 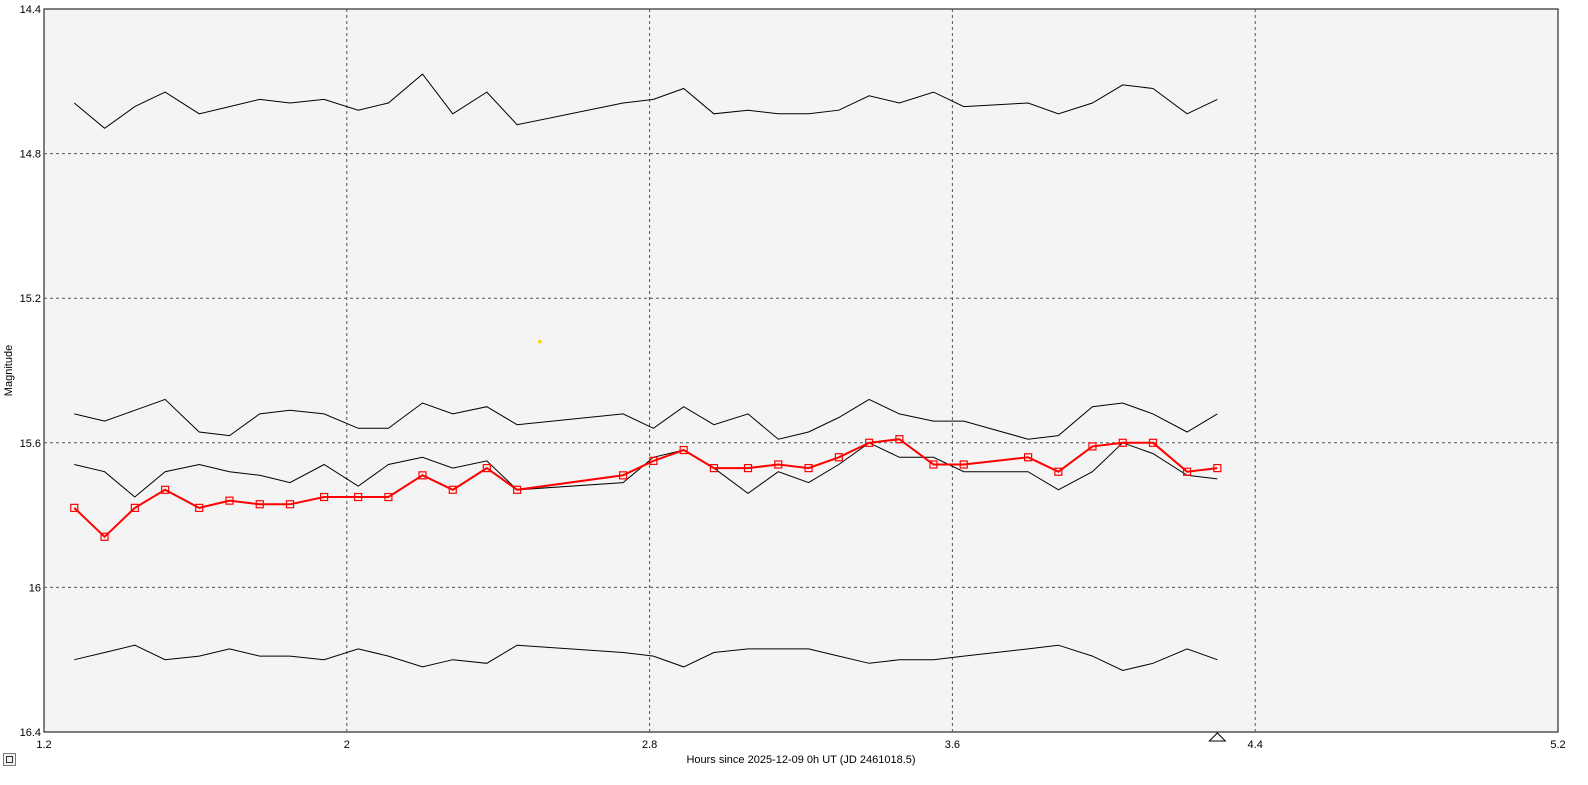 I want to click on x-tick-label: 2, so click(x=347, y=745).